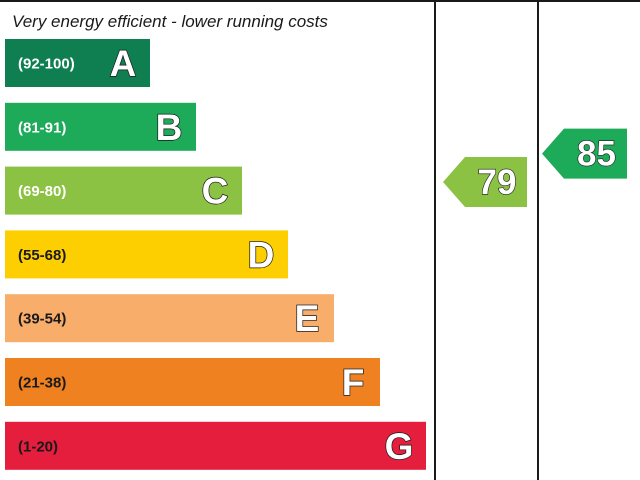 Image resolution: width=640 pixels, height=480 pixels. I want to click on band-c: (69-80) C, so click(123, 190).